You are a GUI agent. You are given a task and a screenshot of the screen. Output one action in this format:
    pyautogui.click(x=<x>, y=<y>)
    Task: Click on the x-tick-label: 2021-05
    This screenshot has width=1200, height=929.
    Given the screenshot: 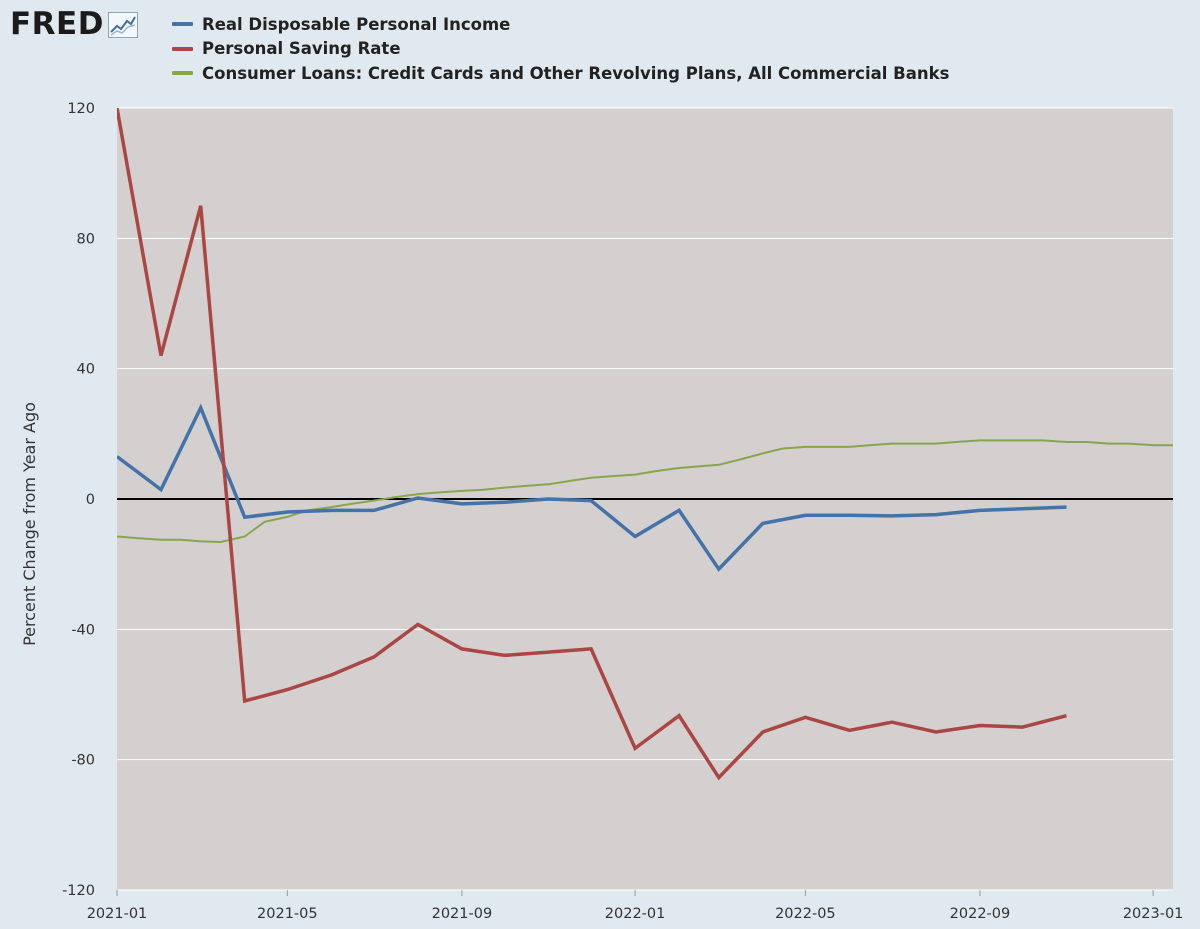 What is the action you would take?
    pyautogui.click(x=287, y=914)
    